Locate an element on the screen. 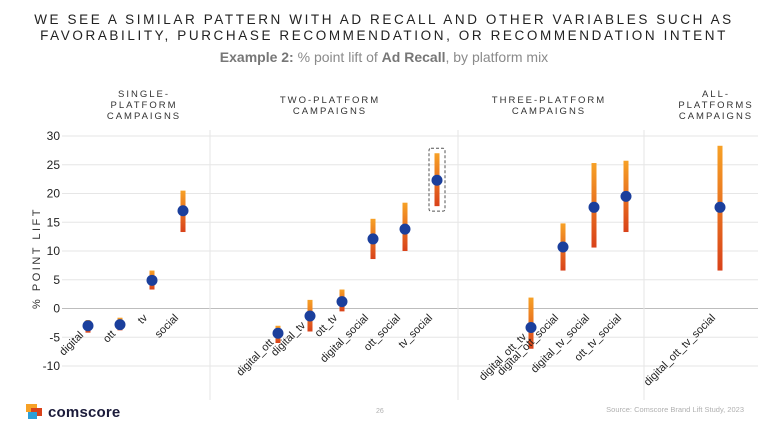  group-label-line: PLATFORMS is located at coordinates (716, 105).